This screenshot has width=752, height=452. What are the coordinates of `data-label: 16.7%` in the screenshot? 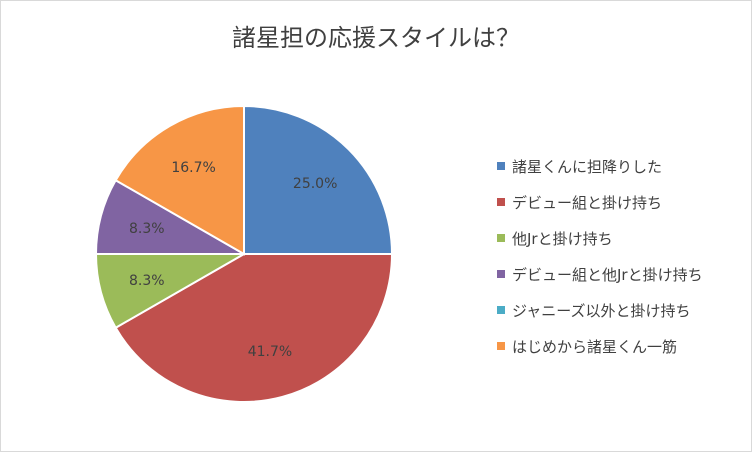 It's located at (193, 168).